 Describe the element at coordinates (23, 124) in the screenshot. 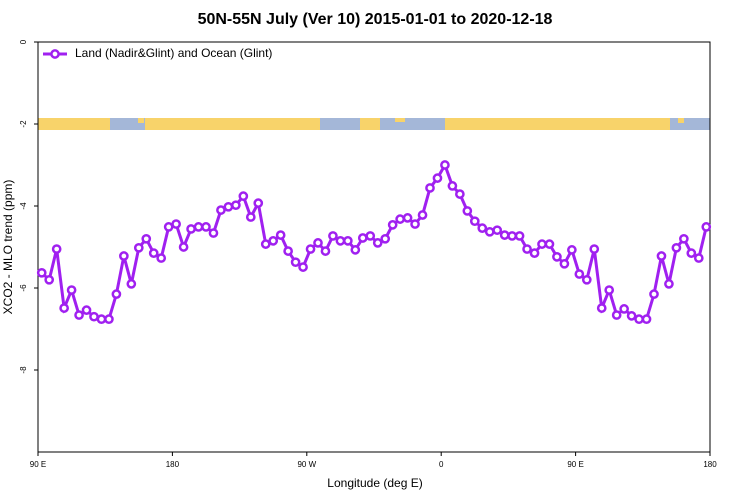

I see `y-tick-label: -2` at that location.